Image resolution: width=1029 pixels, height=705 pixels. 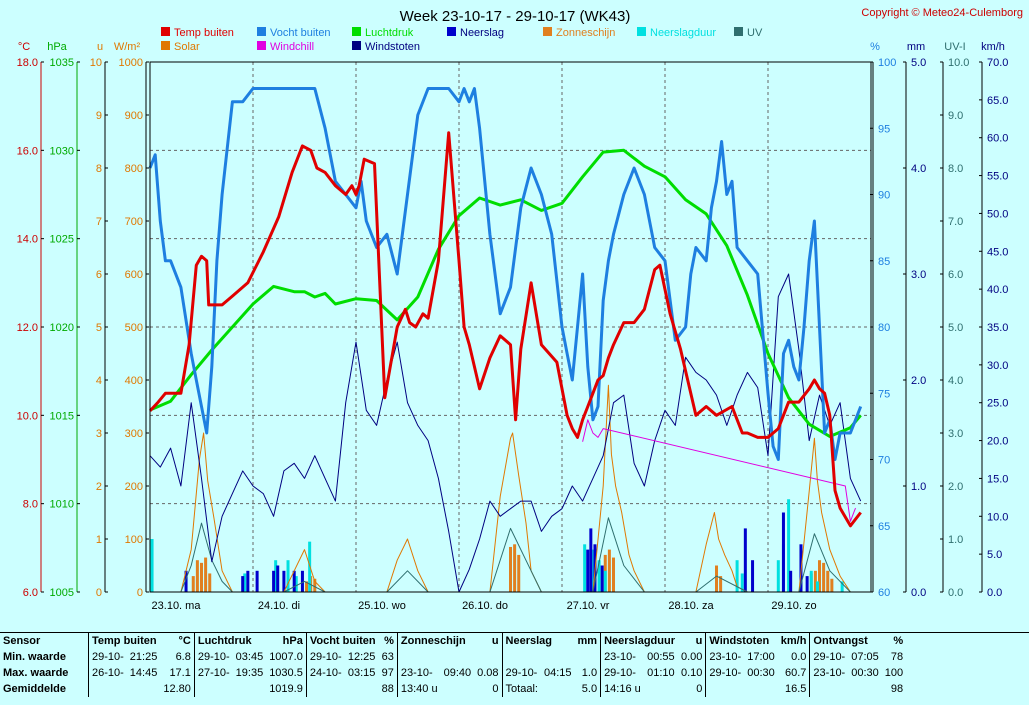 What do you see at coordinates (691, 657) in the screenshot?
I see `stats-cell-value: 0.00` at bounding box center [691, 657].